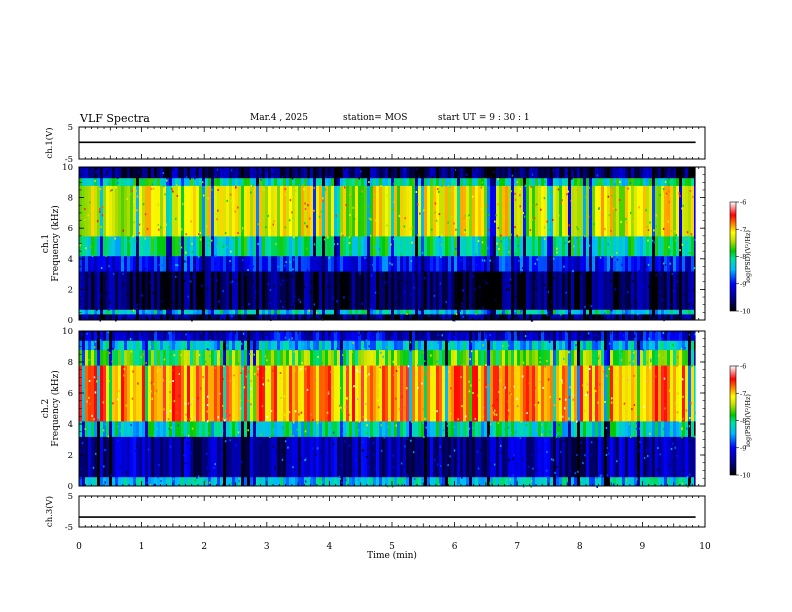  What do you see at coordinates (79, 547) in the screenshot?
I see `x-tick-label: 0` at bounding box center [79, 547].